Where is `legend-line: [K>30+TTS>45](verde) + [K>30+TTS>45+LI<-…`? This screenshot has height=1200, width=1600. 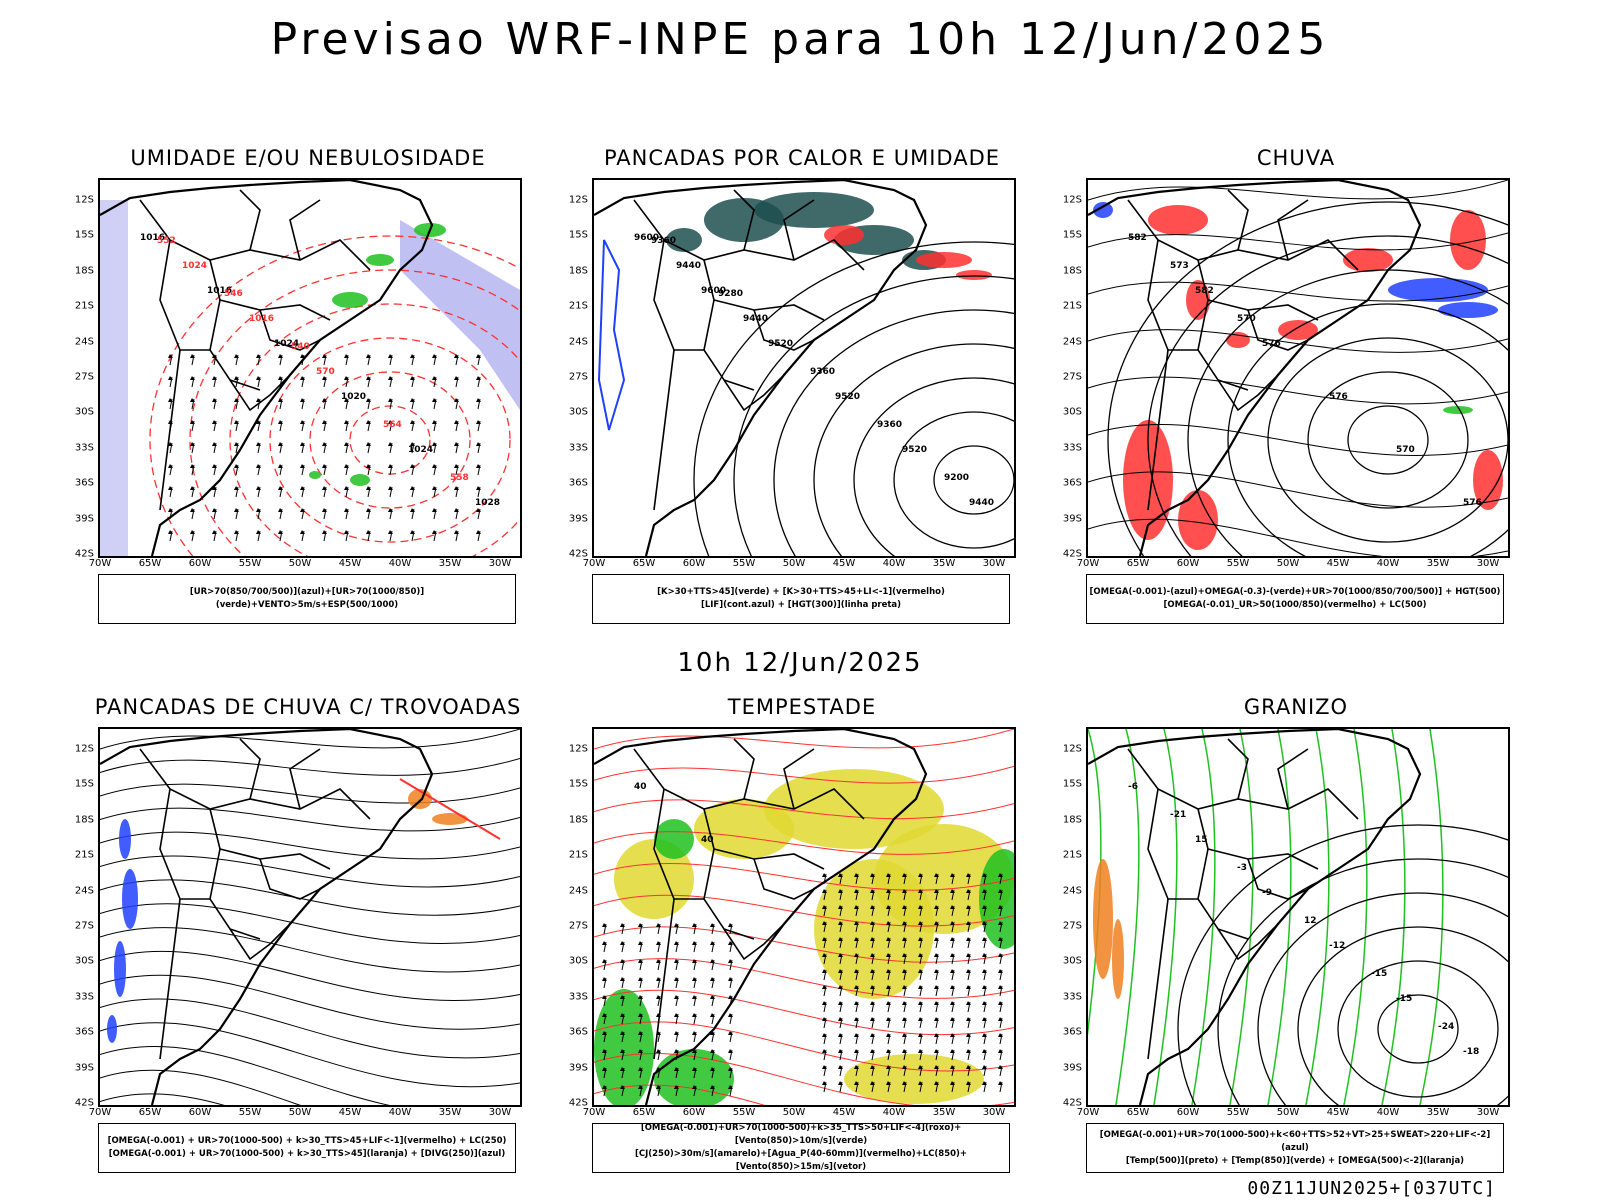
legend-line: [K>30+TTS>45](verde) + [K>30+TTS>45+LI<-… is located at coordinates (801, 592).